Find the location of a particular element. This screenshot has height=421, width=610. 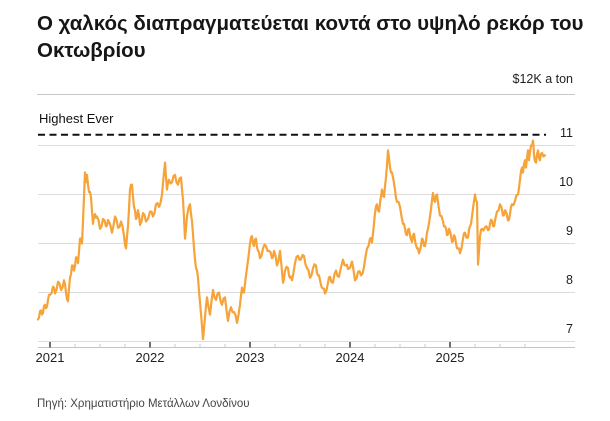

x-tick-label-2023: 2023 is located at coordinates (250, 357).